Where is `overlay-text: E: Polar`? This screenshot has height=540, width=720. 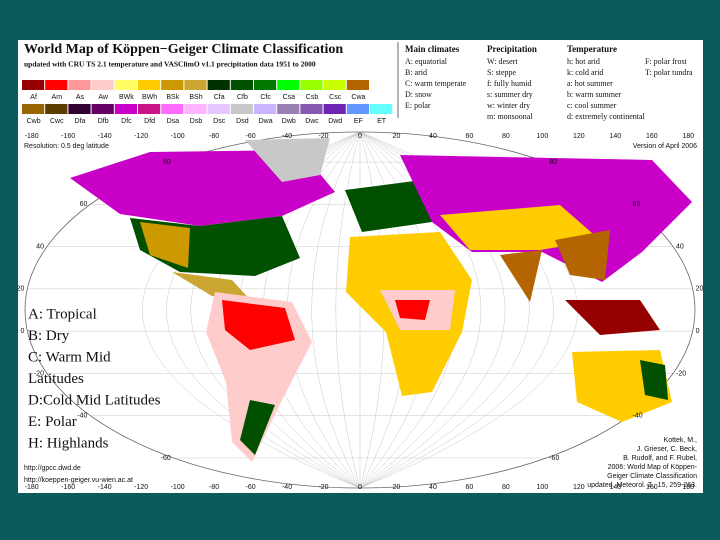 overlay-text: E: Polar is located at coordinates (52, 422).